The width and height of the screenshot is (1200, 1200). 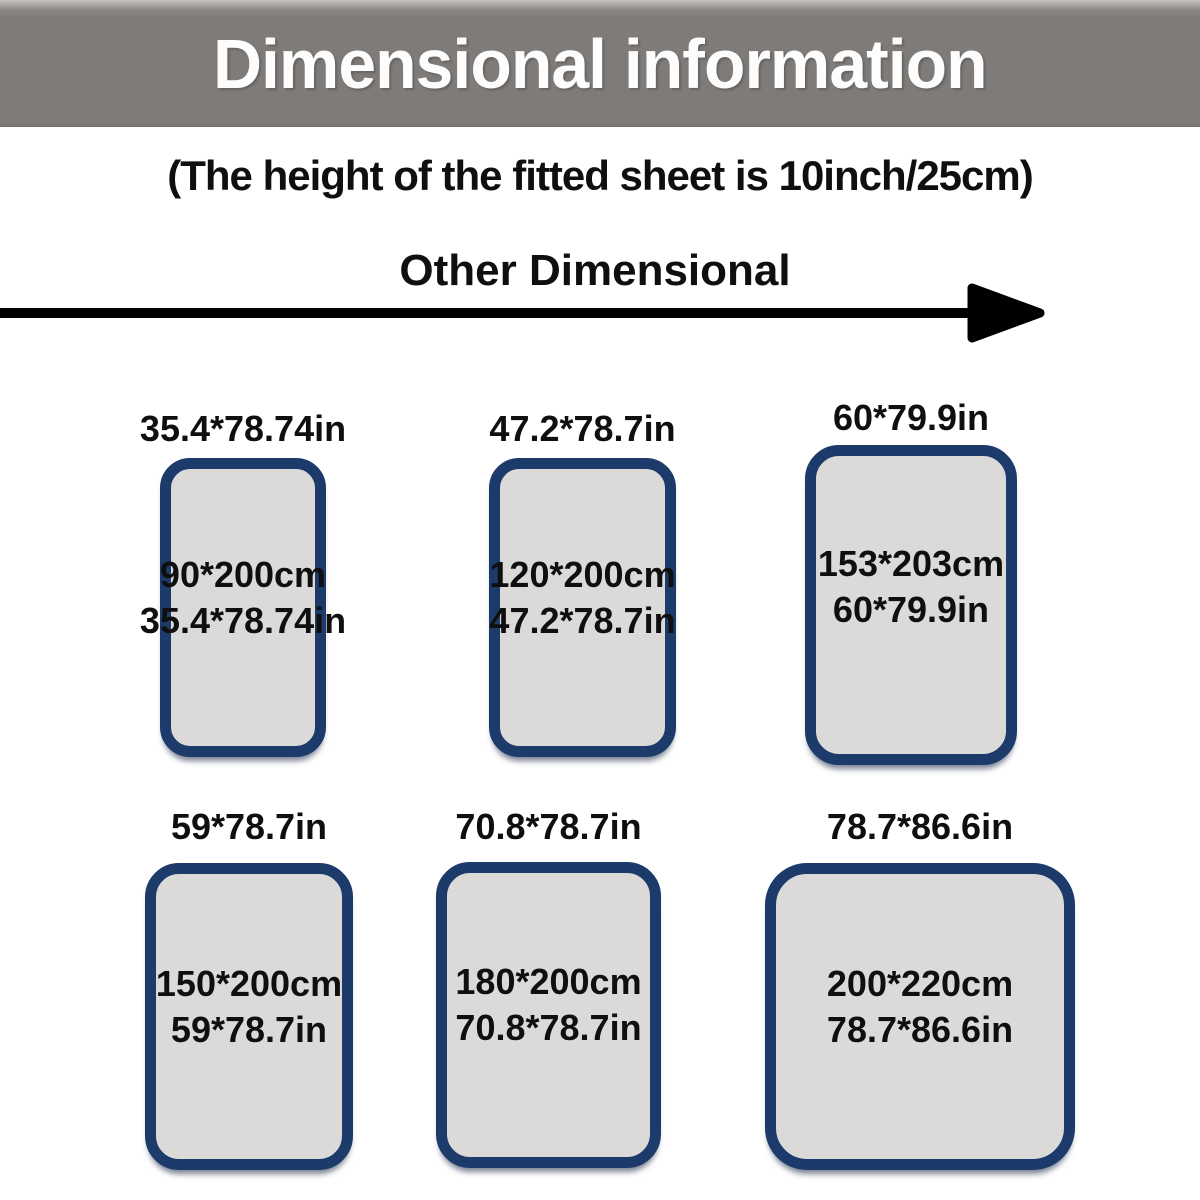 I want to click on sheet-rect: 120*200cm 47.2*78.7in, so click(x=582, y=607).